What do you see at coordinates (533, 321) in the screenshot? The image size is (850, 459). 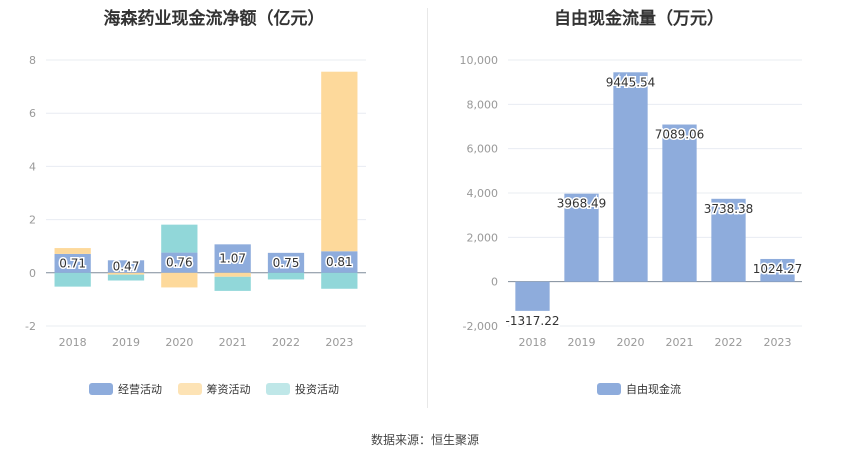 I see `data-label: -1317.22` at bounding box center [533, 321].